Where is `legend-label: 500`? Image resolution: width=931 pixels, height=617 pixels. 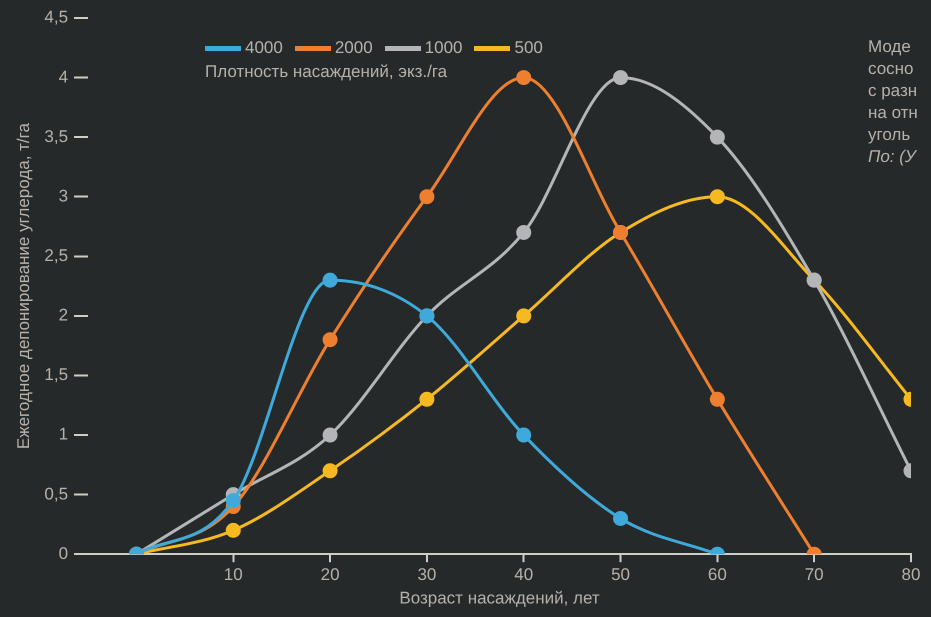 legend-label: 500 is located at coordinates (528, 48).